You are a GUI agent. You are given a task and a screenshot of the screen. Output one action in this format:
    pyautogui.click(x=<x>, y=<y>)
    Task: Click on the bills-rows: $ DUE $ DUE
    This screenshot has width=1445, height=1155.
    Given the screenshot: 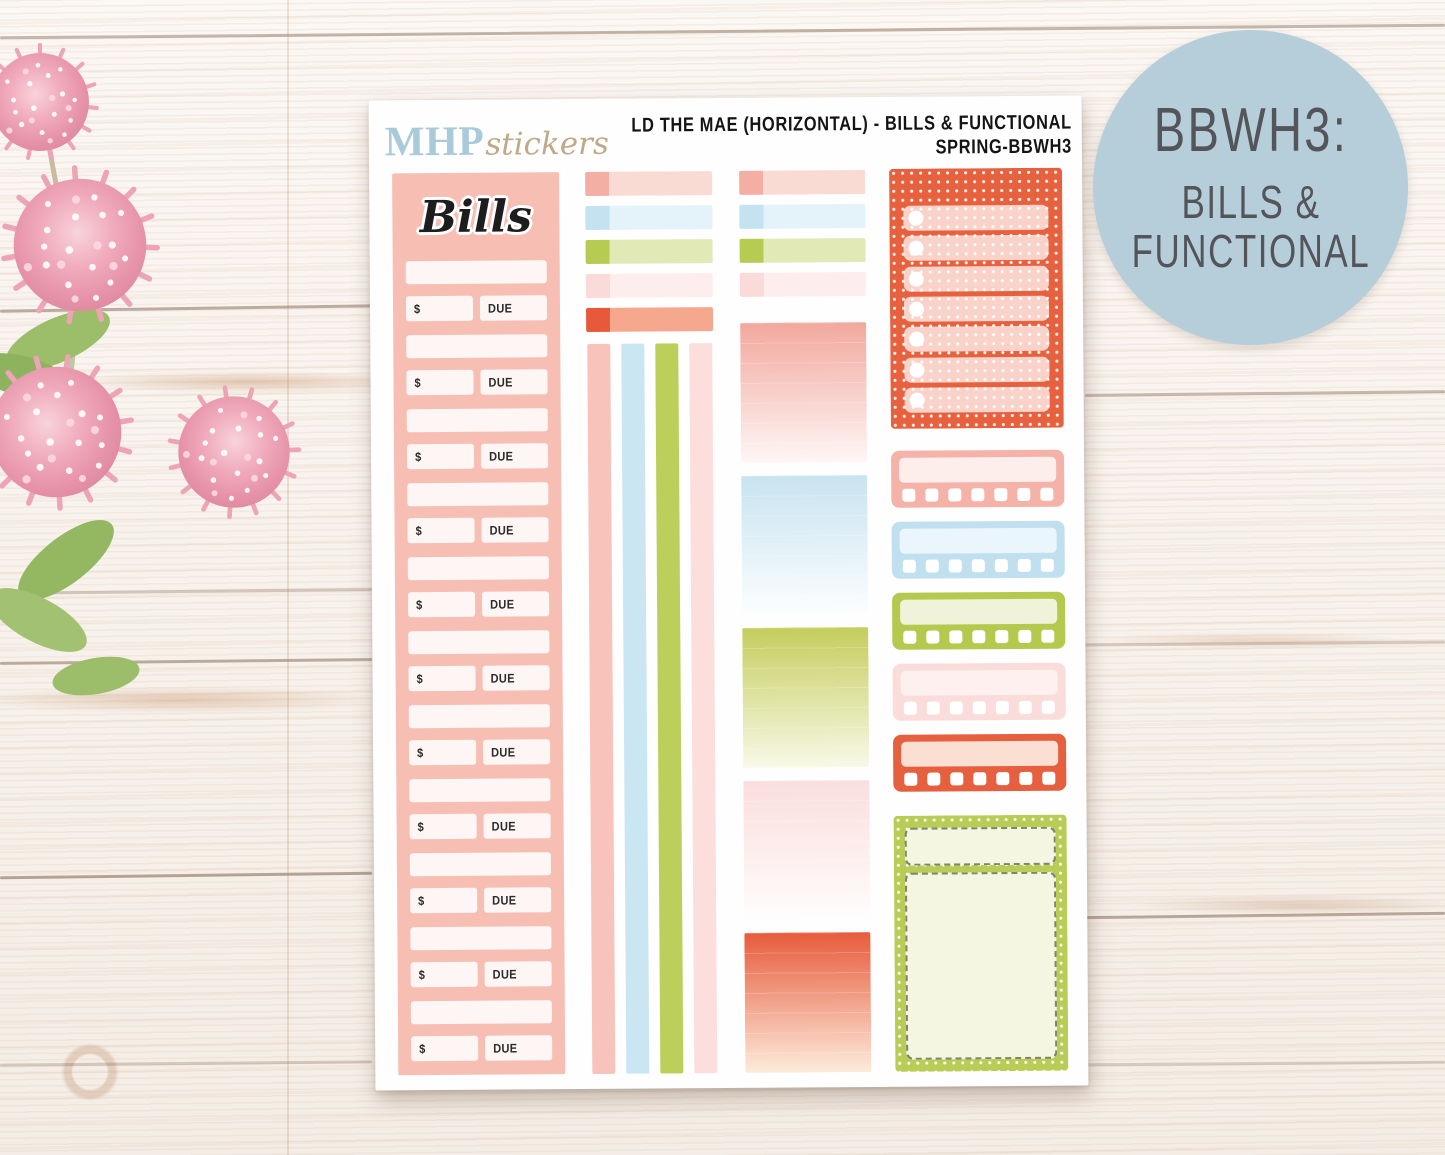 What is the action you would take?
    pyautogui.click(x=479, y=667)
    